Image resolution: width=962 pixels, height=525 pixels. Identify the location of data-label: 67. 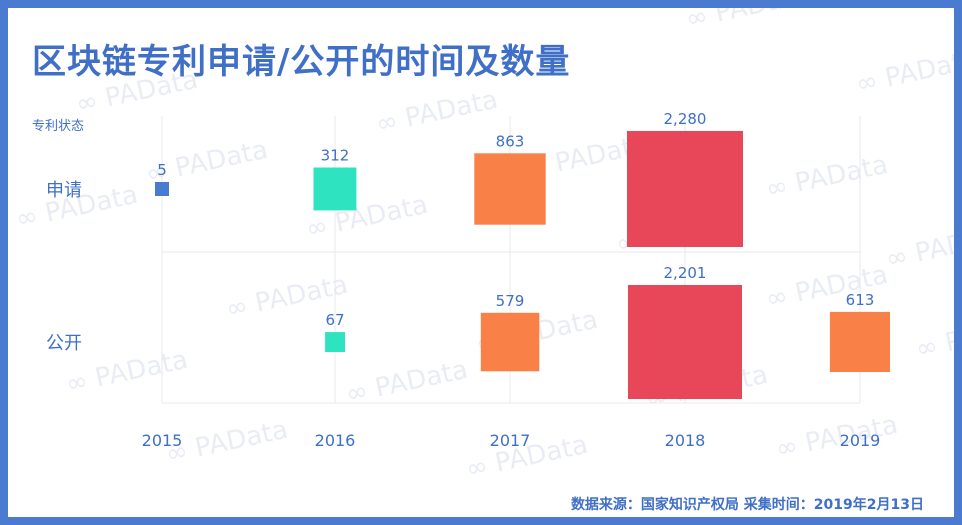
(334, 320).